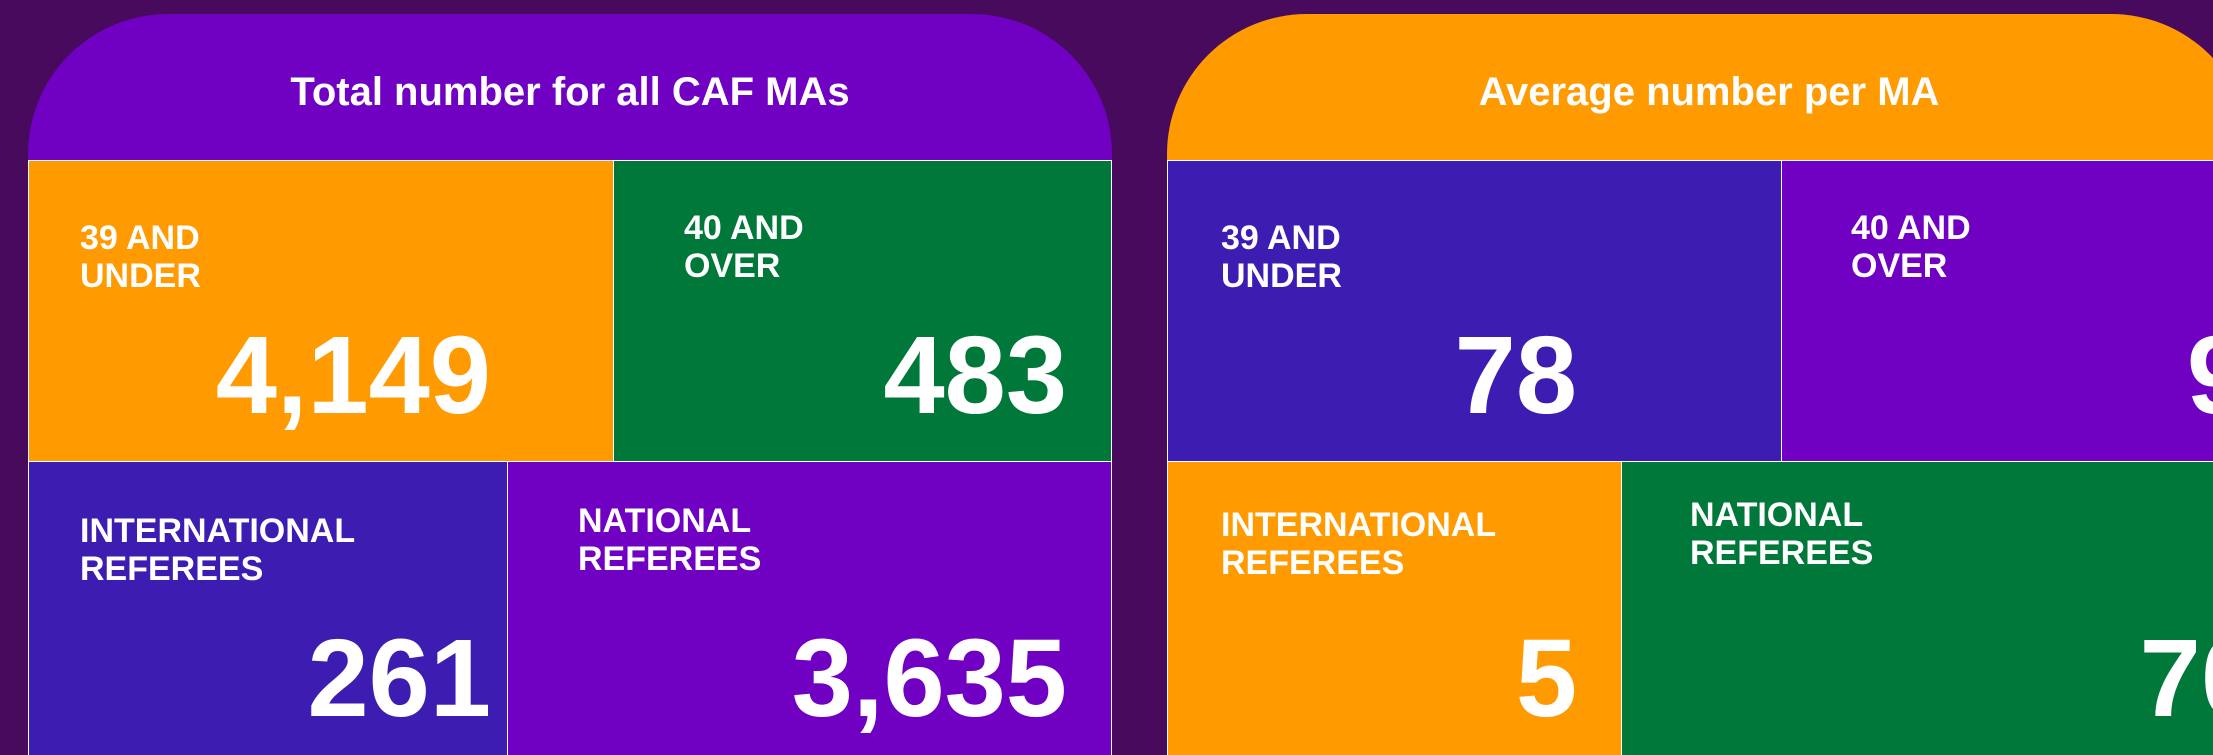 The height and width of the screenshot is (755, 2213). I want to click on cell: INTERNATIONAL REFEREES 5, so click(1394, 608).